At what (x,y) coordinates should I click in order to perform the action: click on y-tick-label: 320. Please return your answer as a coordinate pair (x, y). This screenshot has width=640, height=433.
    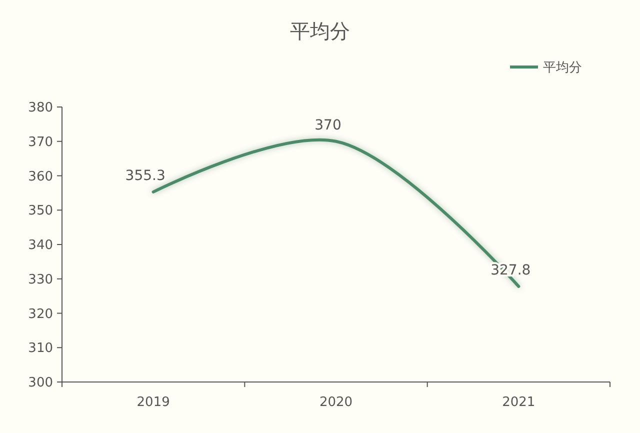
    Looking at the image, I should click on (40, 314).